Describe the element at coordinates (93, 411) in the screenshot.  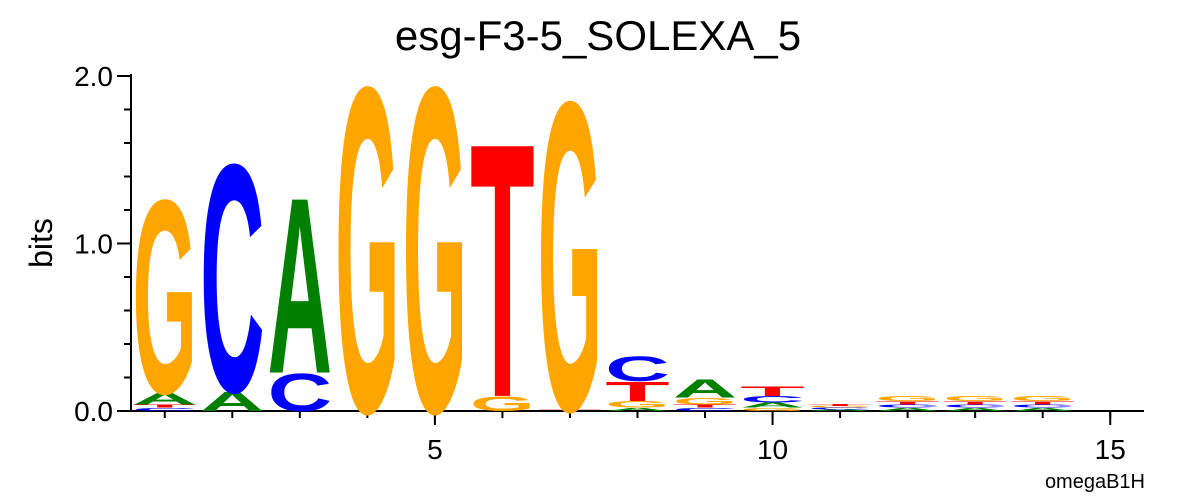
I see `y-tick-label: 0.0` at that location.